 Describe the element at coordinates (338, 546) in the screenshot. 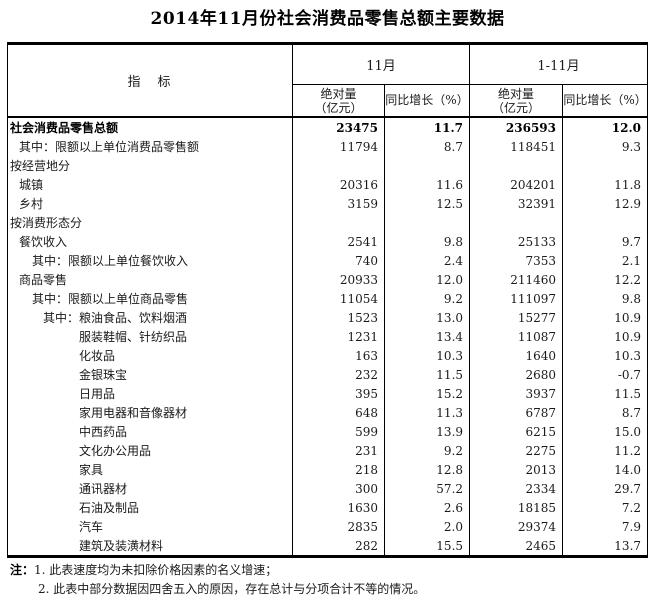

I see `cell-nov-absolute: 282` at that location.